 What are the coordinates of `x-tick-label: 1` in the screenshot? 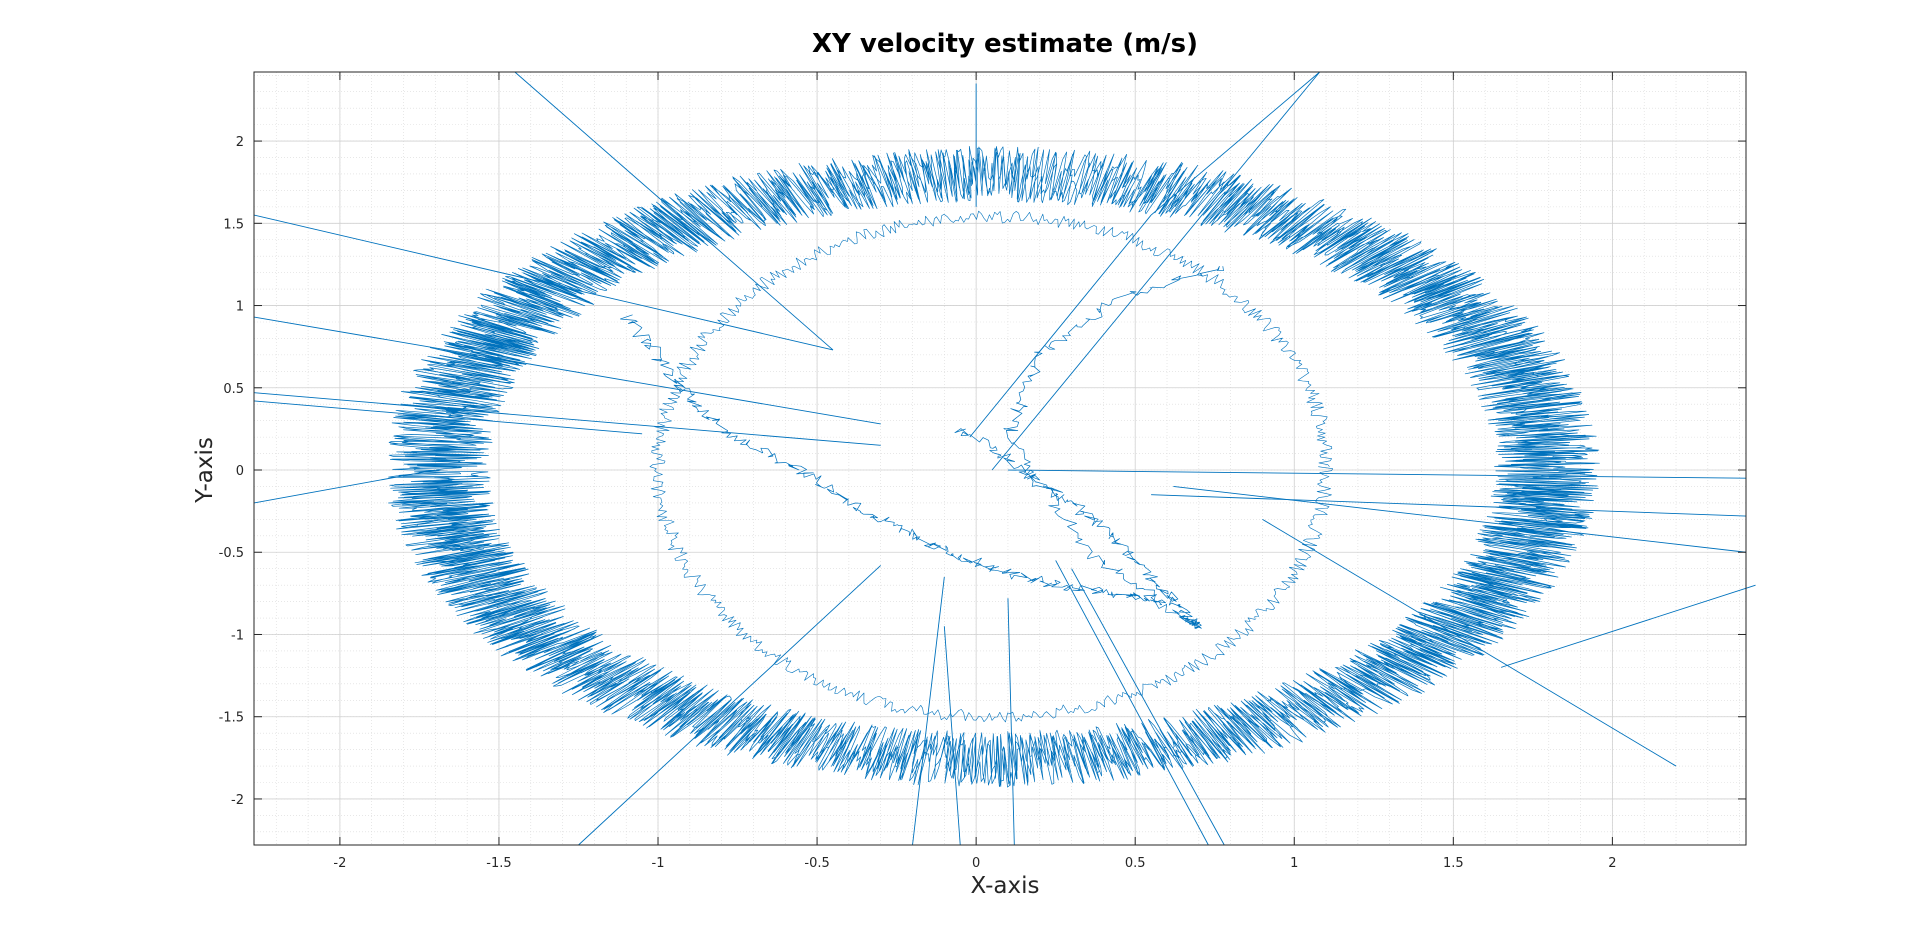 It's located at (1294, 863).